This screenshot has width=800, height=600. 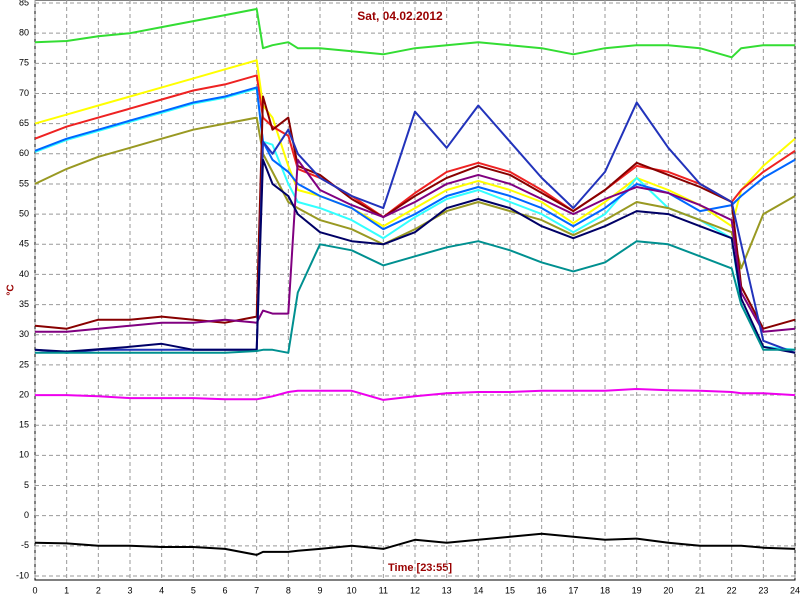 What do you see at coordinates (352, 590) in the screenshot?
I see `x-tick-label: 10` at bounding box center [352, 590].